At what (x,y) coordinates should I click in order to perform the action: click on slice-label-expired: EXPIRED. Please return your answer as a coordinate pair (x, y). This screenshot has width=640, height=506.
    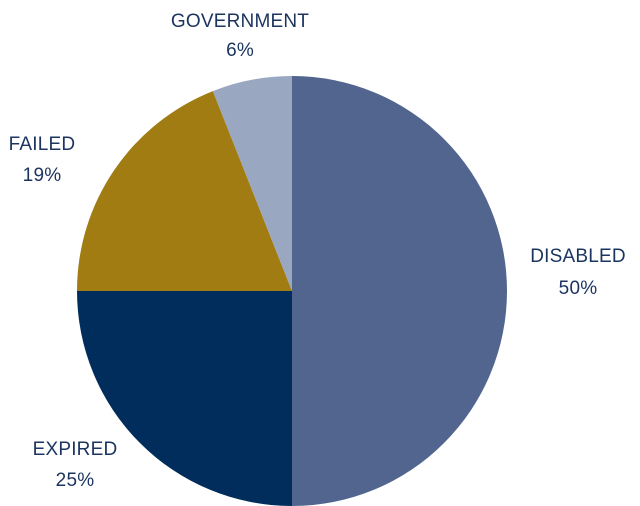
    Looking at the image, I should click on (75, 449).